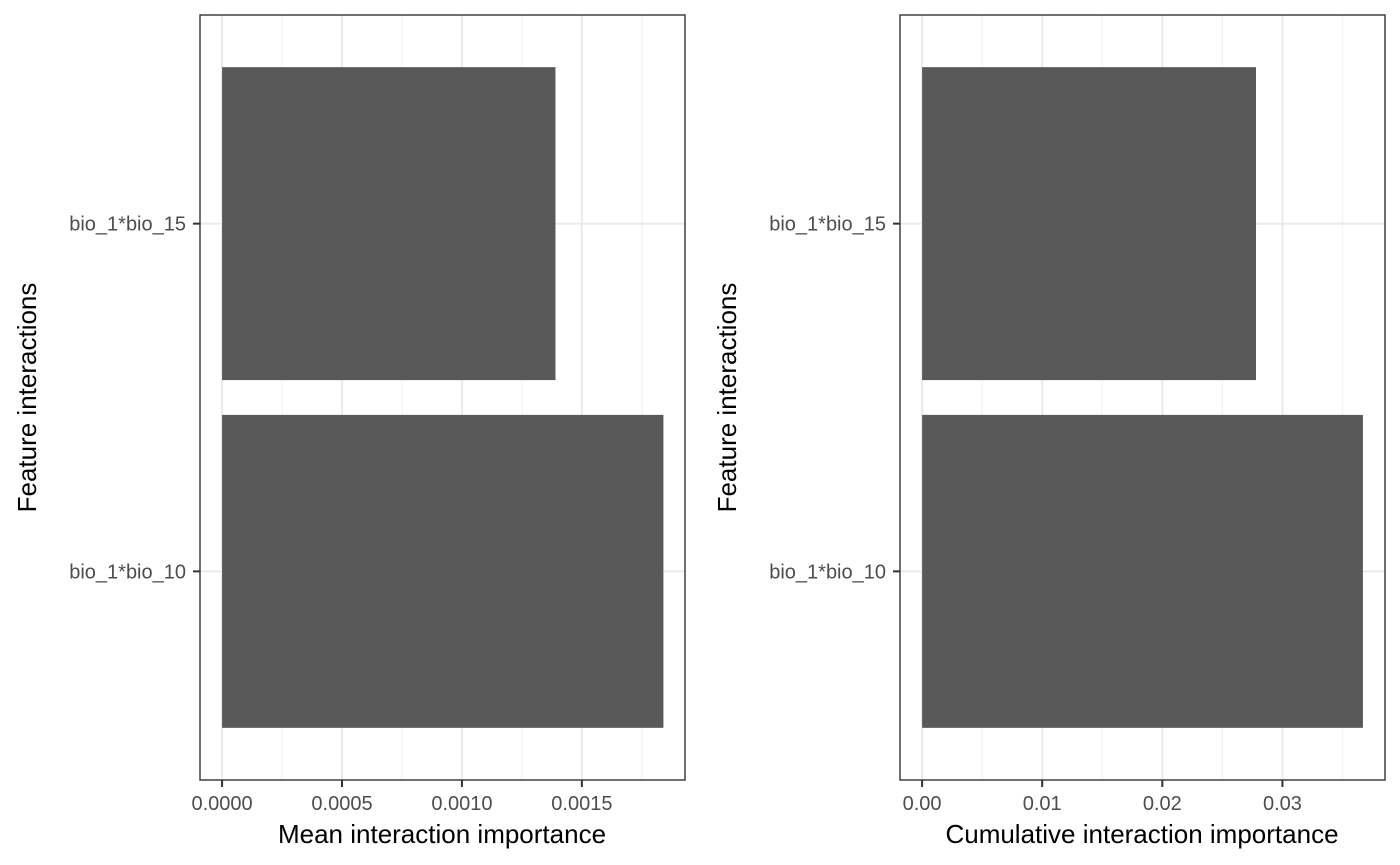  What do you see at coordinates (401, 797) in the screenshot?
I see `x-axis: 0.0000 0.0005 0.0010 0.0015` at bounding box center [401, 797].